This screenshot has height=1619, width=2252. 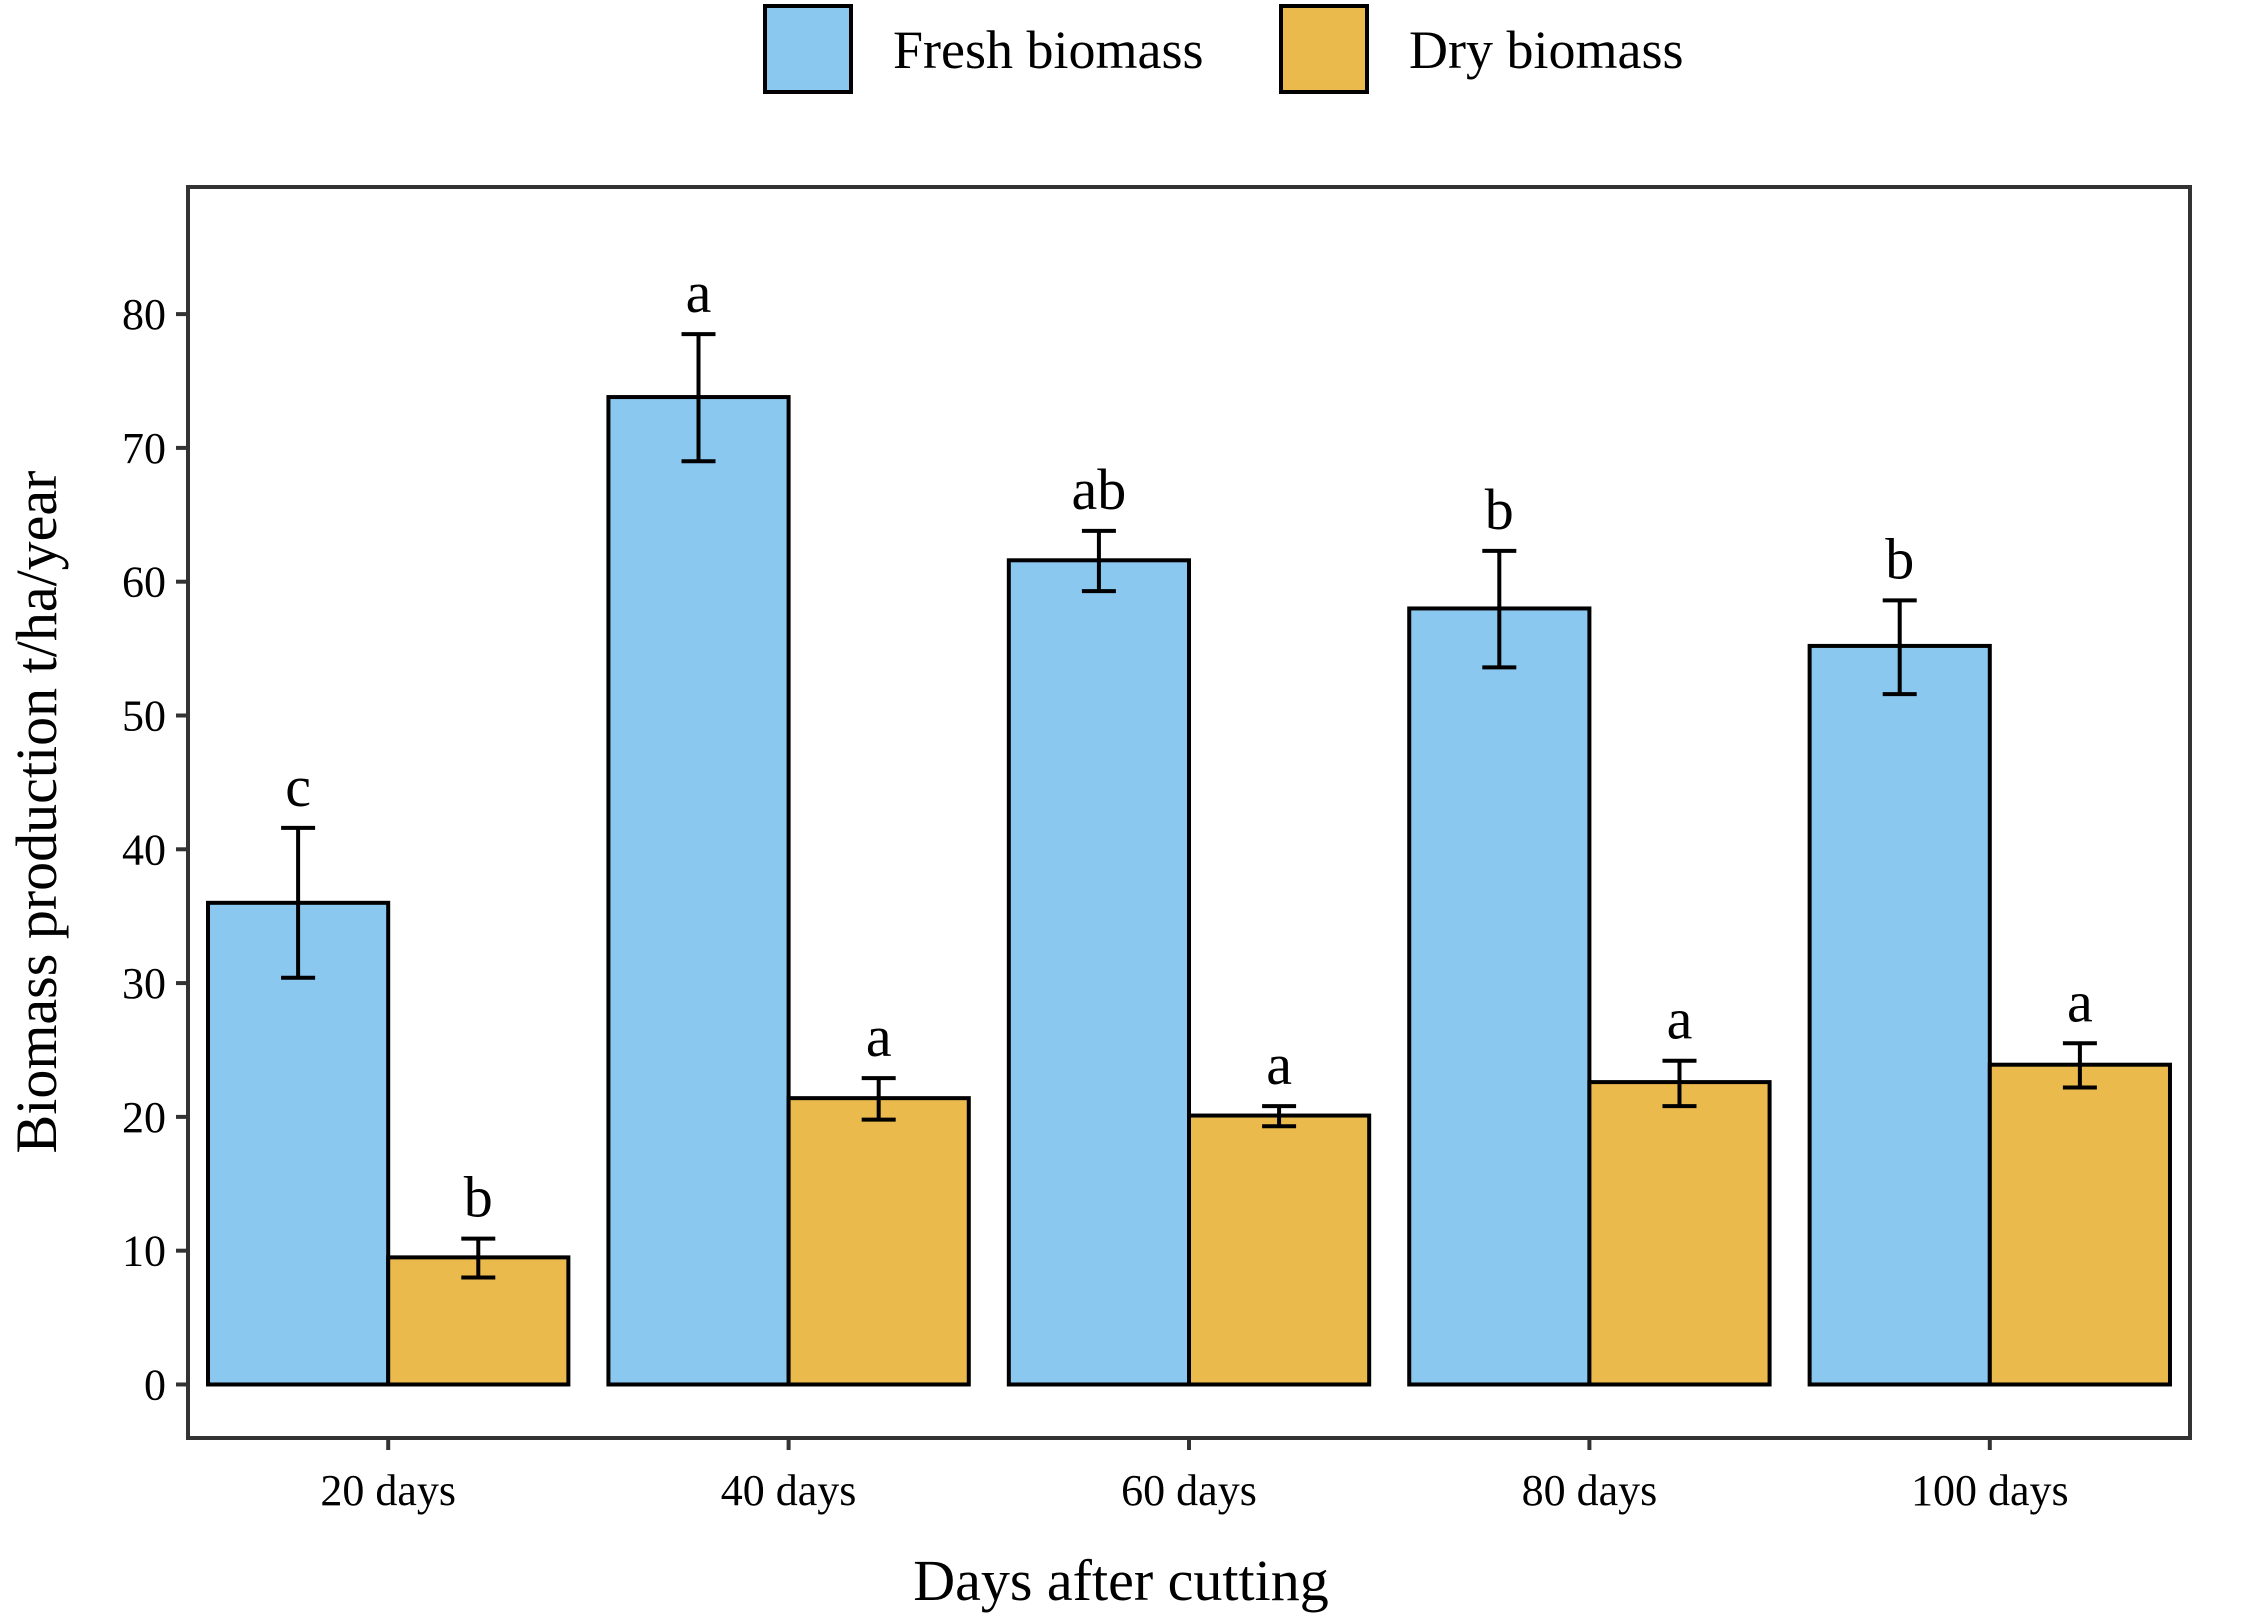 I want to click on y-tick-label-40: 40, so click(x=144, y=849).